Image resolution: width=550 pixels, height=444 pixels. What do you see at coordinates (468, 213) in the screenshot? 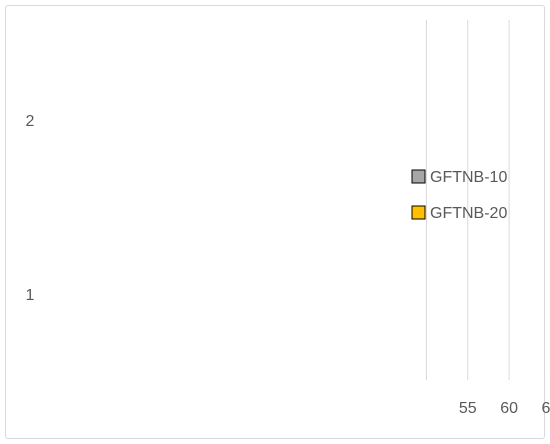
I see `legend-label: GFTNB-20` at bounding box center [468, 213].